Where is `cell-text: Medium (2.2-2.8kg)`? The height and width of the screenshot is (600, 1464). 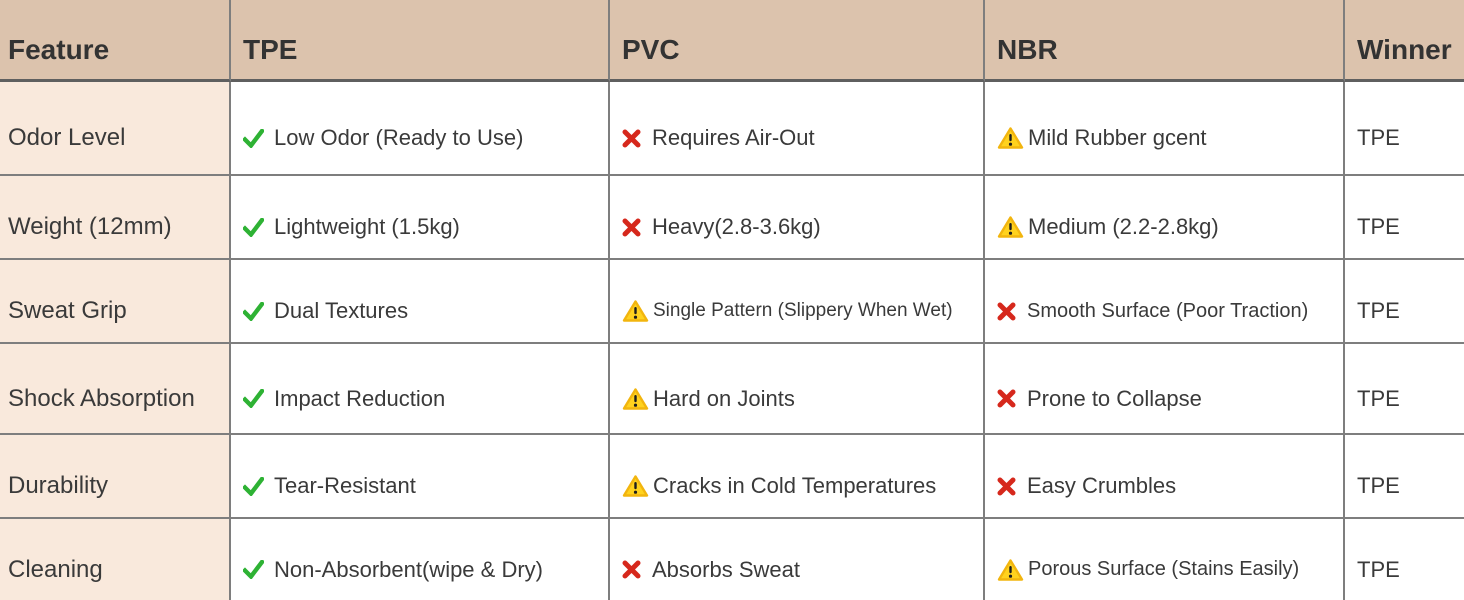
cell-text: Medium (2.2-2.8kg) is located at coordinates (1123, 226).